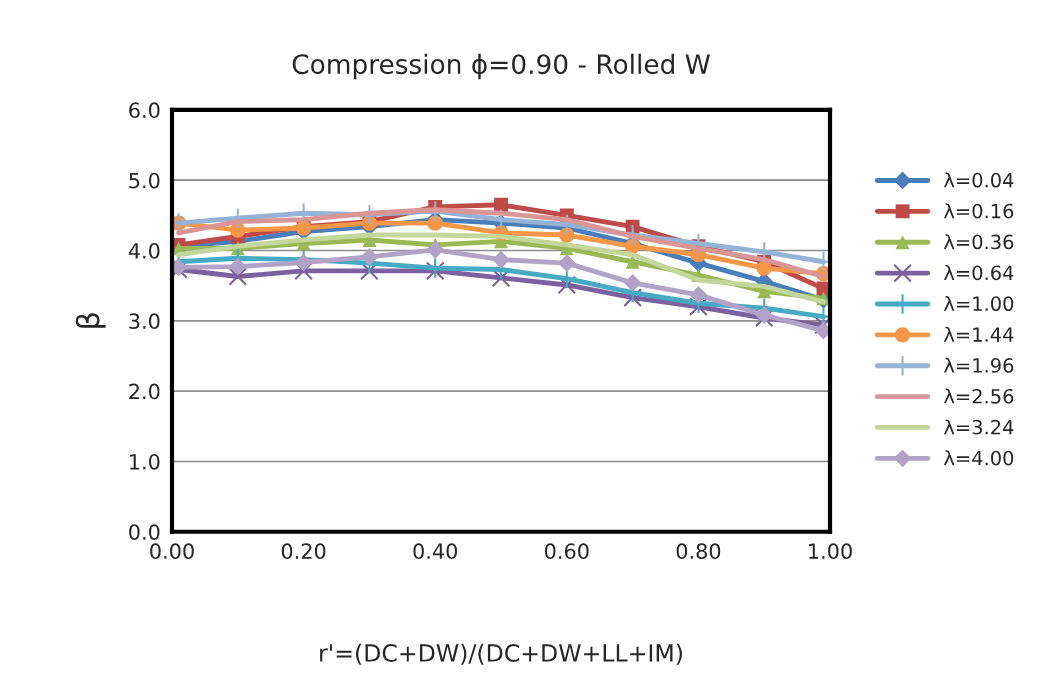 The width and height of the screenshot is (1052, 674). Describe the element at coordinates (978, 365) in the screenshot. I see `legend-label: λ=1.96` at that location.